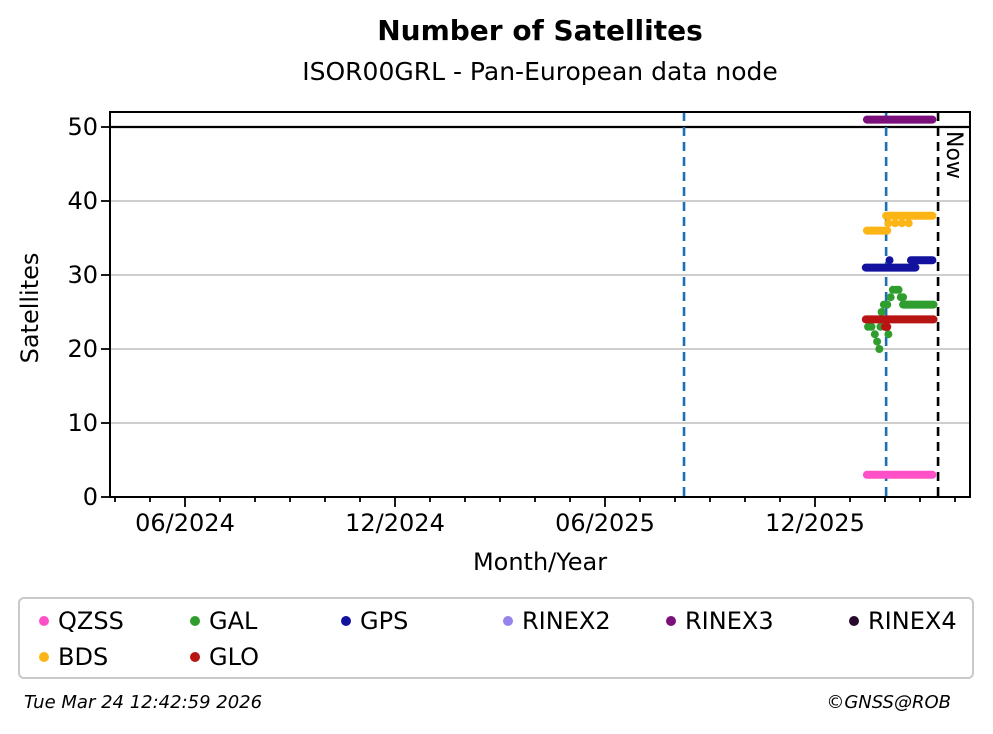 The image size is (993, 734). What do you see at coordinates (540, 562) in the screenshot?
I see `x-axis-label: Month/Year` at bounding box center [540, 562].